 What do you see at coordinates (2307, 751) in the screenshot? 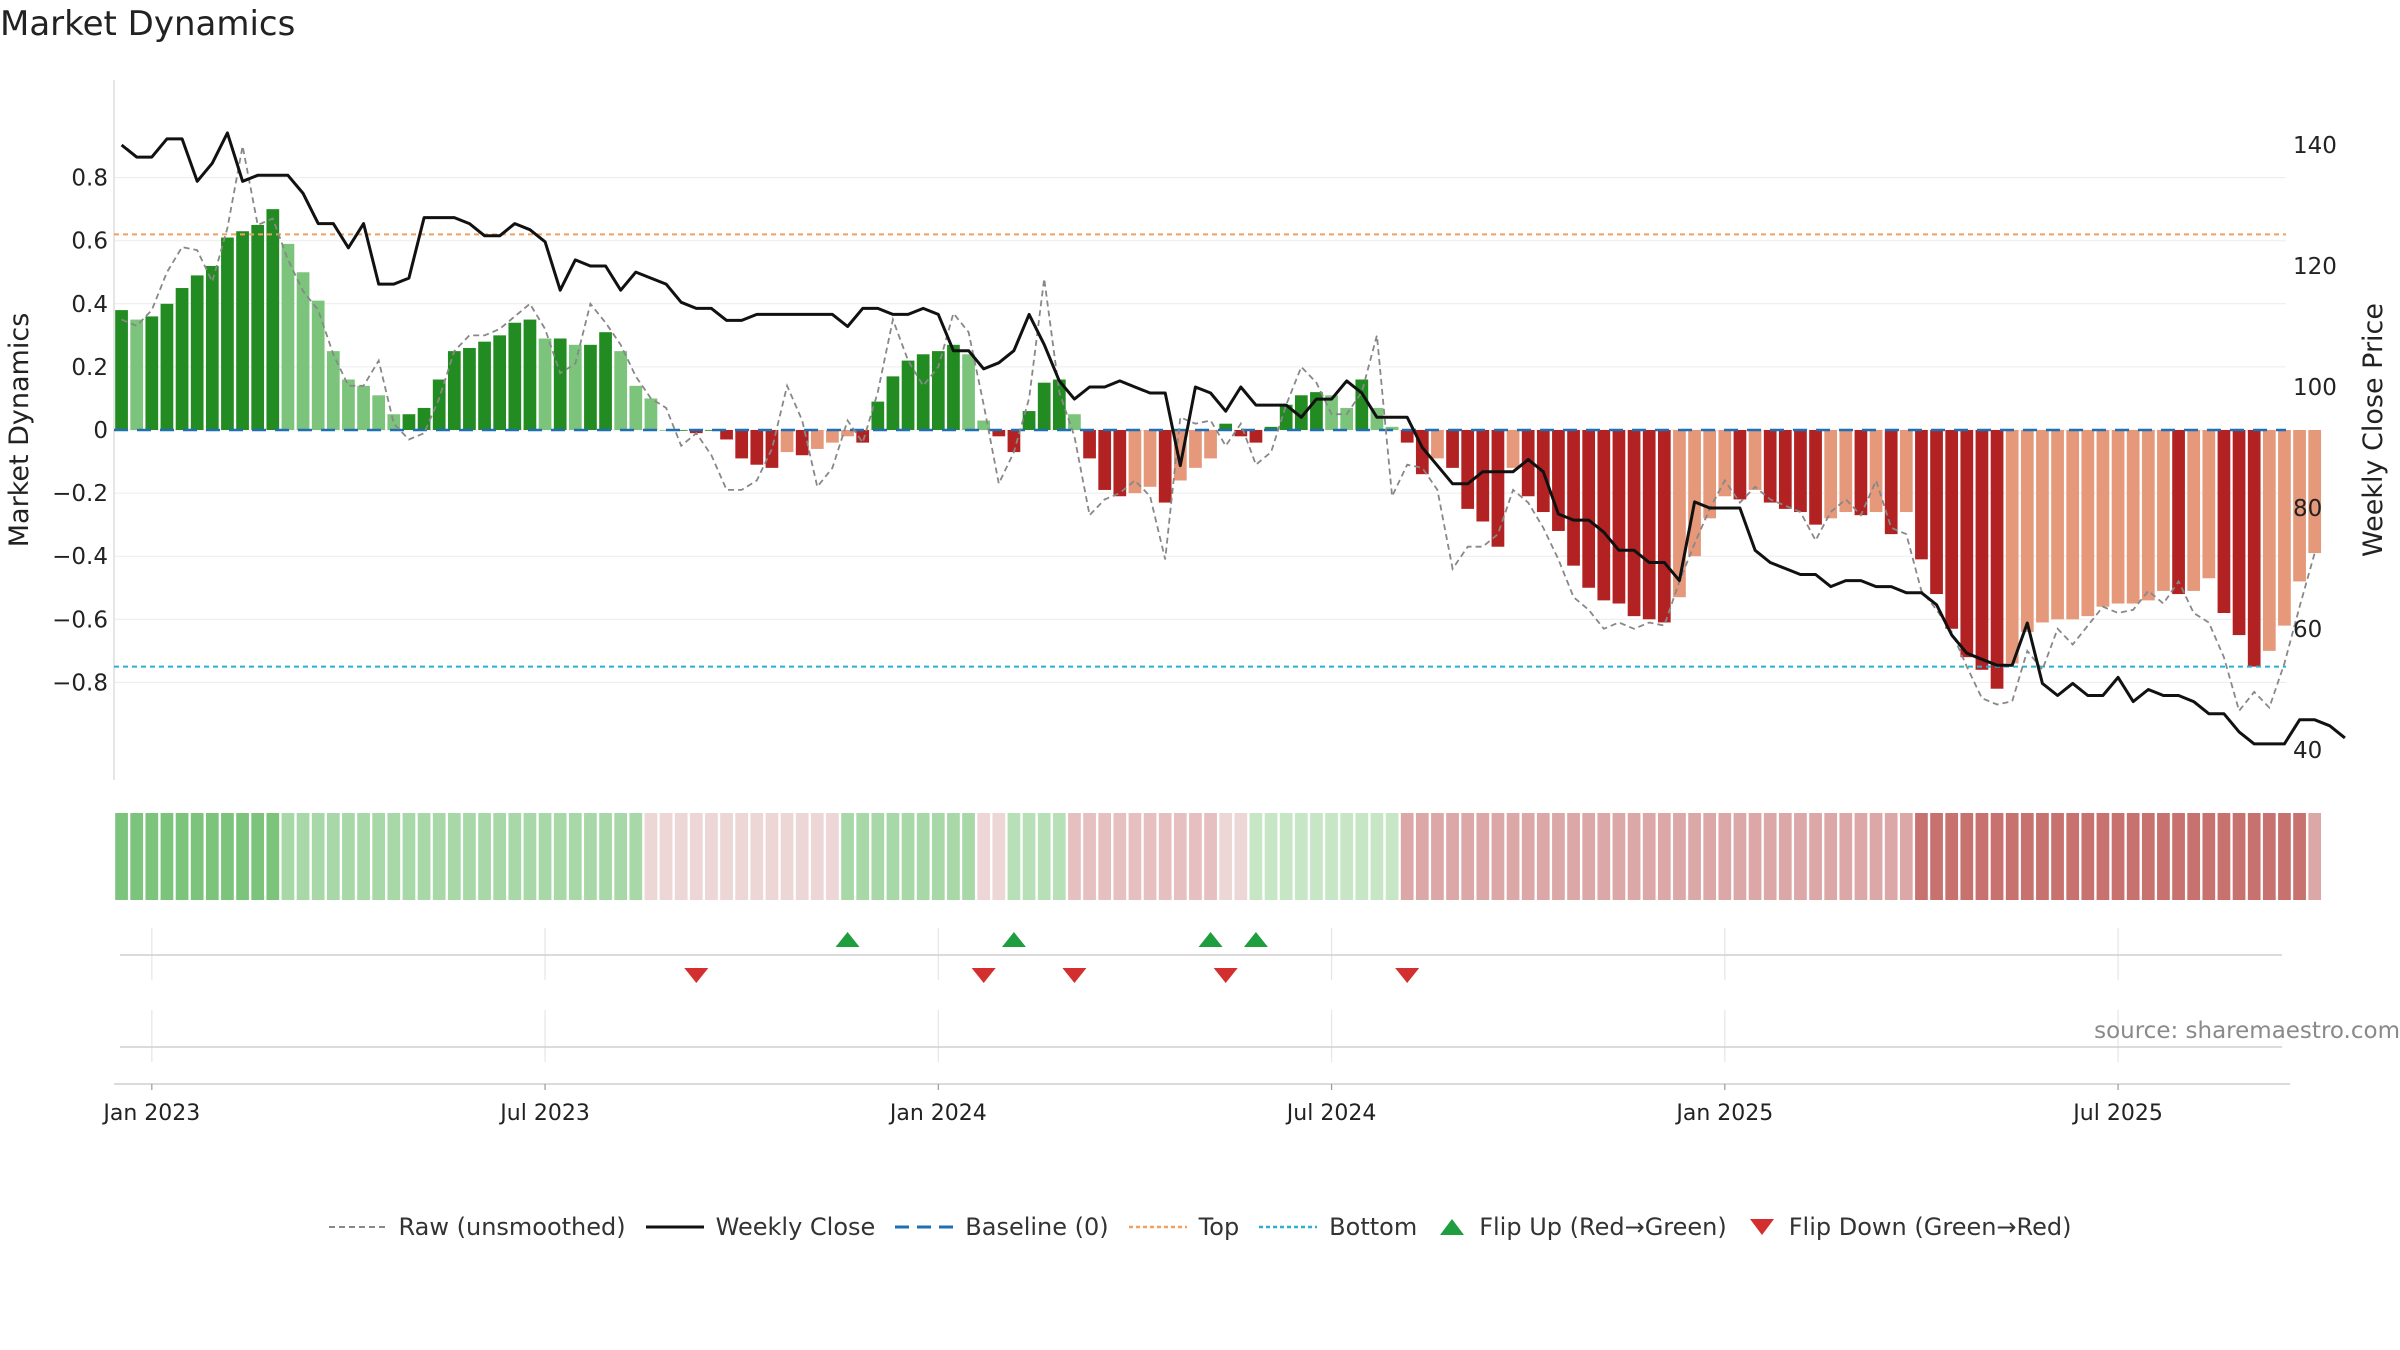
I see `y-right-tick-label: 40` at bounding box center [2307, 751].